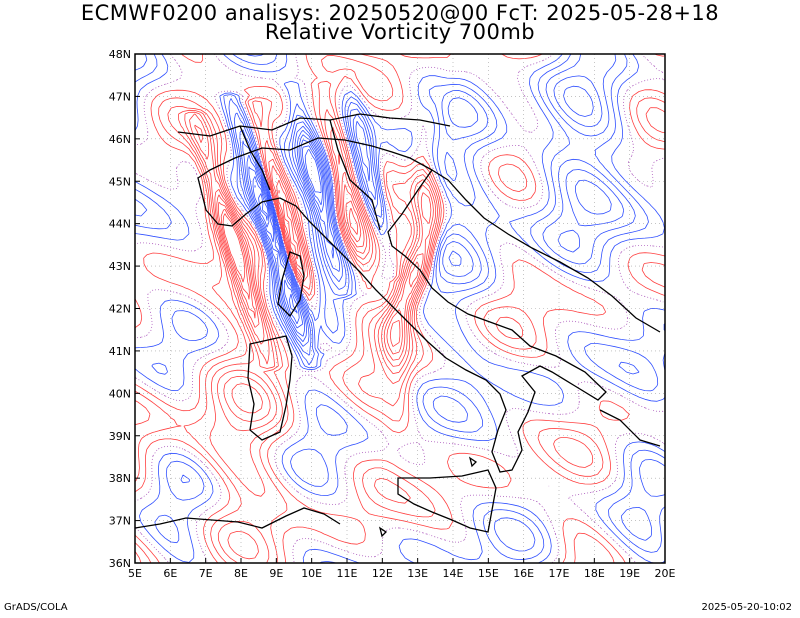 The width and height of the screenshot is (800, 618). What do you see at coordinates (120, 309) in the screenshot?
I see `lat-tick-label: 42N` at bounding box center [120, 309].